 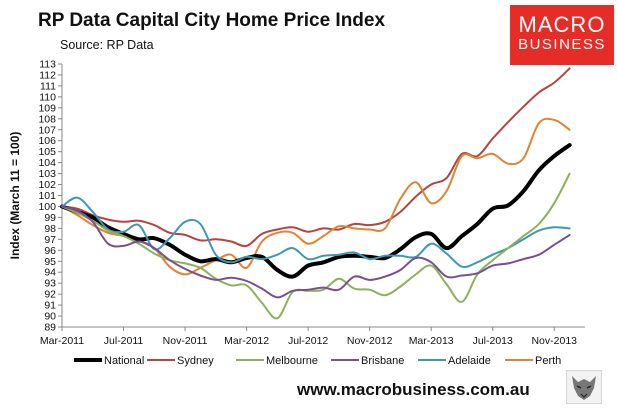 I want to click on y-tick-label: 108, so click(x=47, y=119).